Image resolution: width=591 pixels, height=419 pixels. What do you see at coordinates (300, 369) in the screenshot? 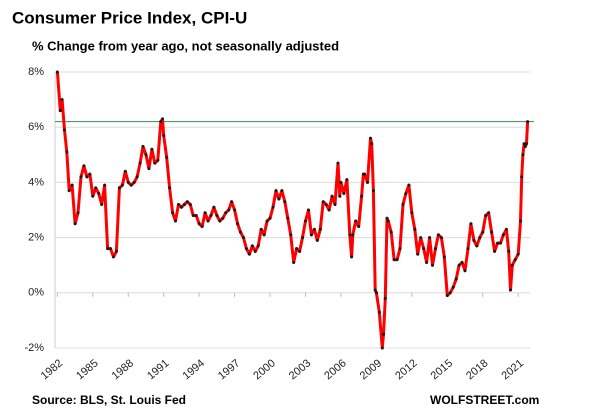
I see `x-tick-label: 2003` at bounding box center [300, 369].